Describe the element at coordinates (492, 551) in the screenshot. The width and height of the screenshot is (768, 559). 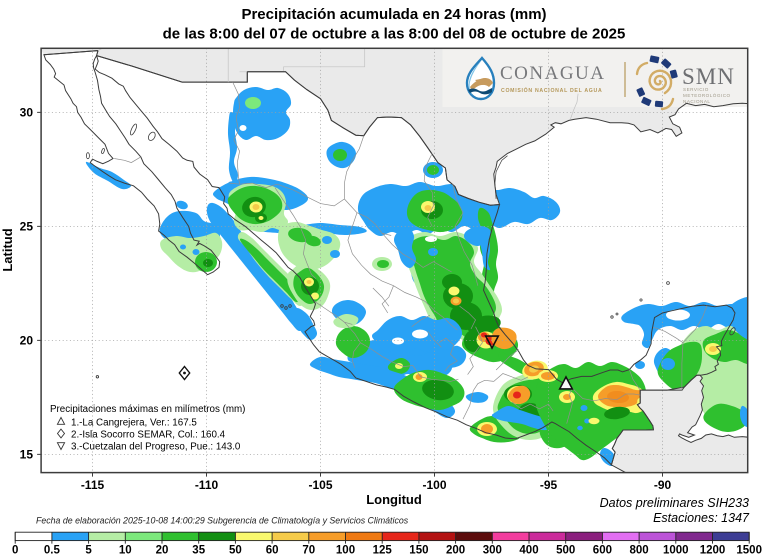
I see `svg-text: 300` at that location.